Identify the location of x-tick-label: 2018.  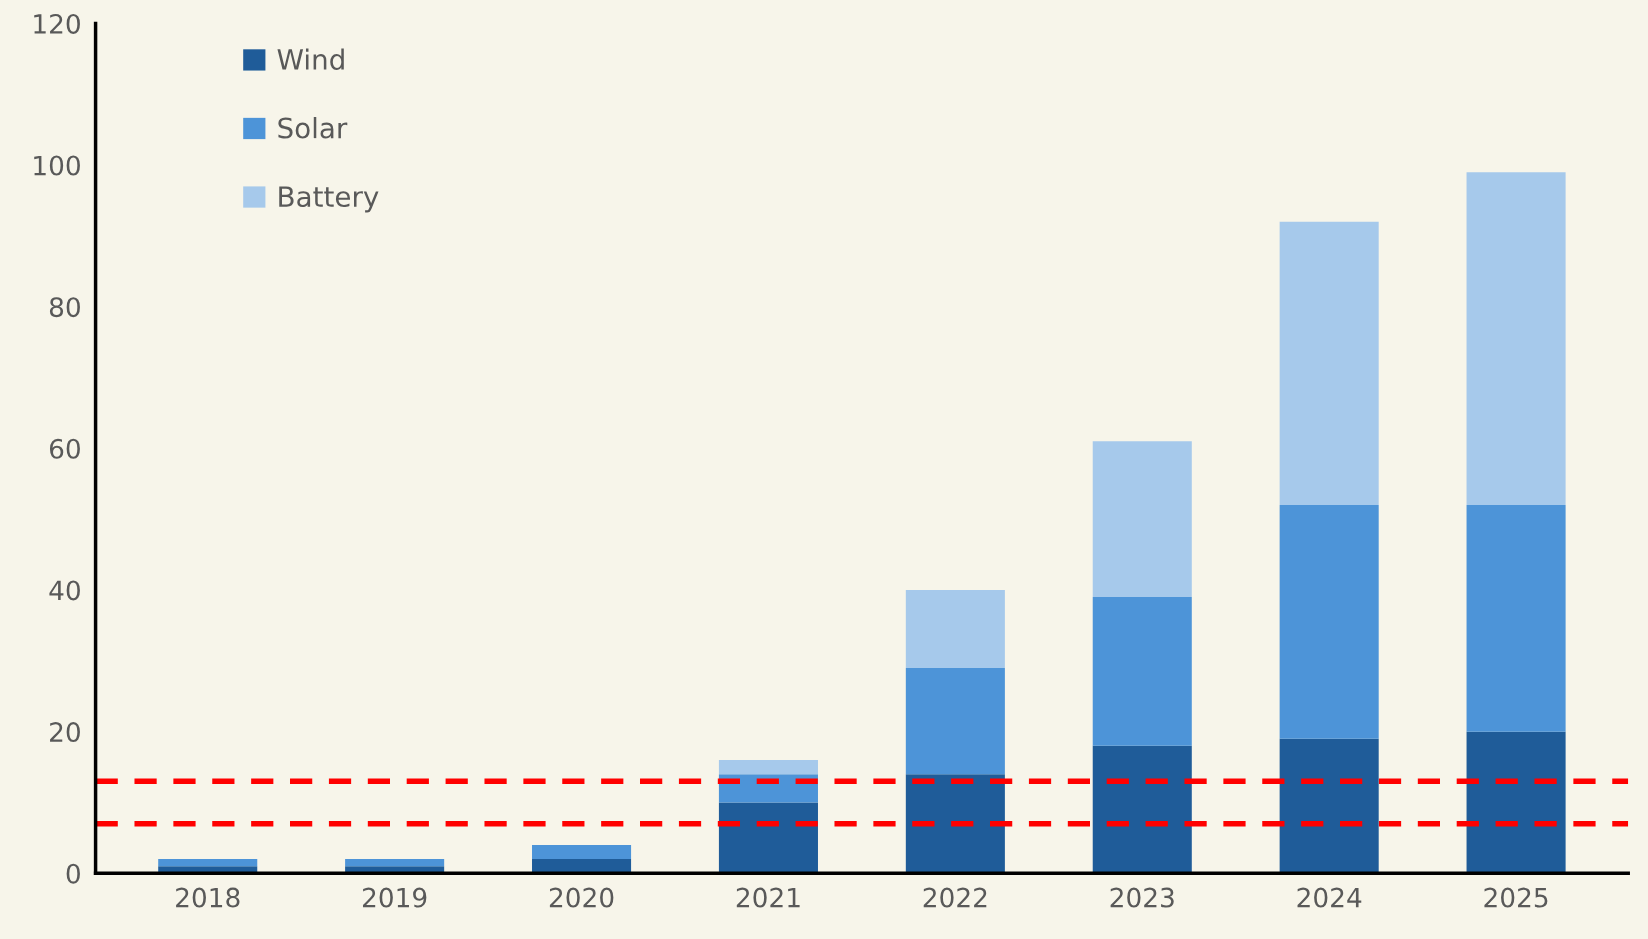
(208, 897).